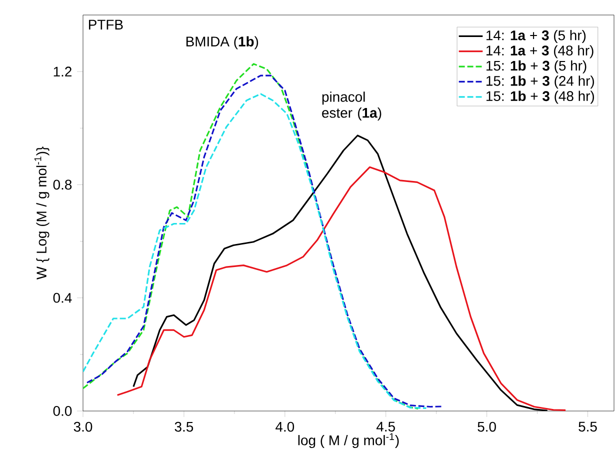  What do you see at coordinates (540, 51) in the screenshot?
I see `legend-label: 14: 1a + 3 (48 hr)` at bounding box center [540, 51].